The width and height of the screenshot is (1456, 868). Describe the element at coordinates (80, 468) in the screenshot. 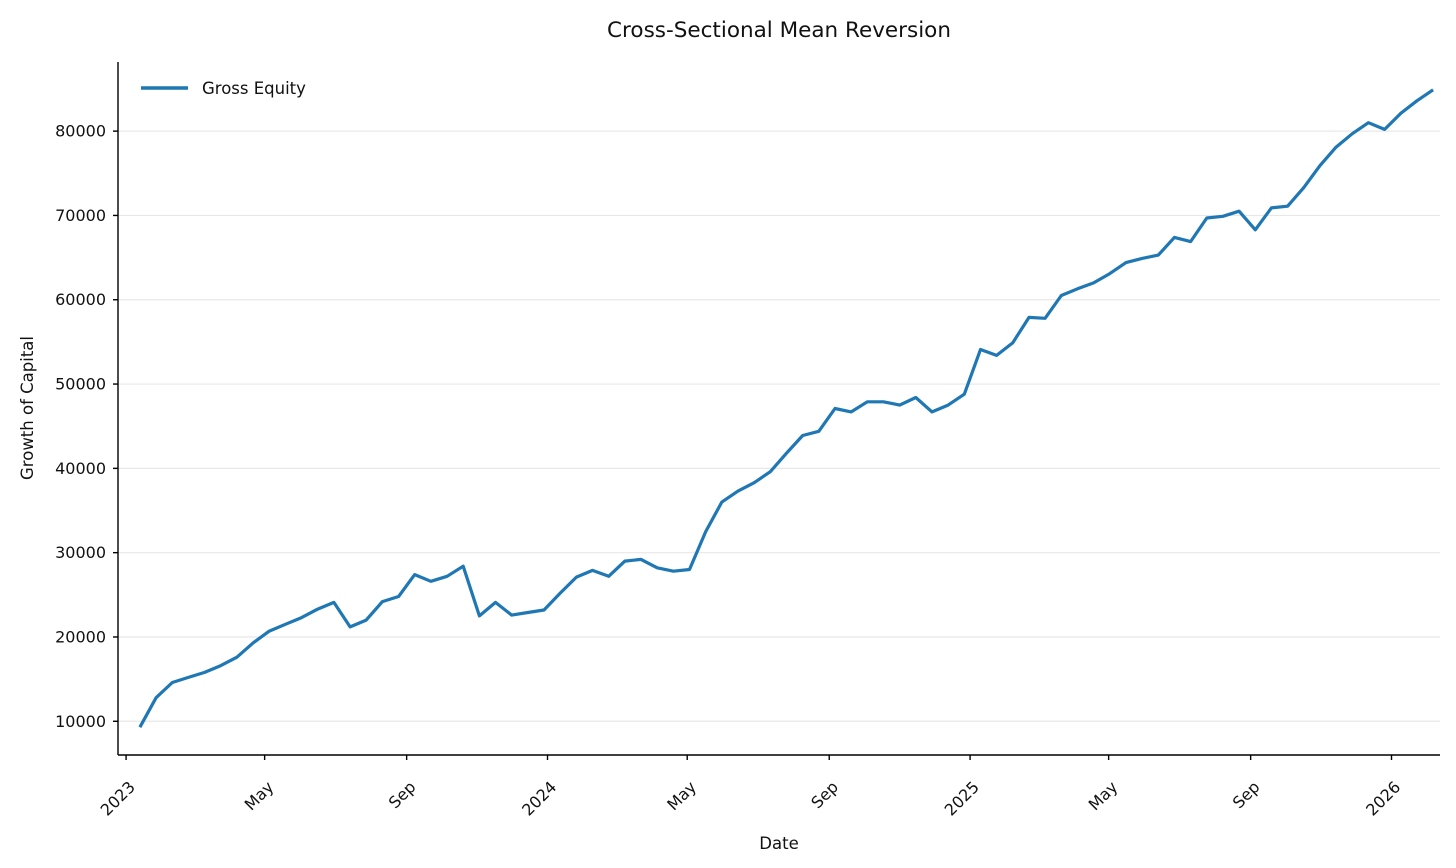

I see `y-tick-label: 40000` at that location.